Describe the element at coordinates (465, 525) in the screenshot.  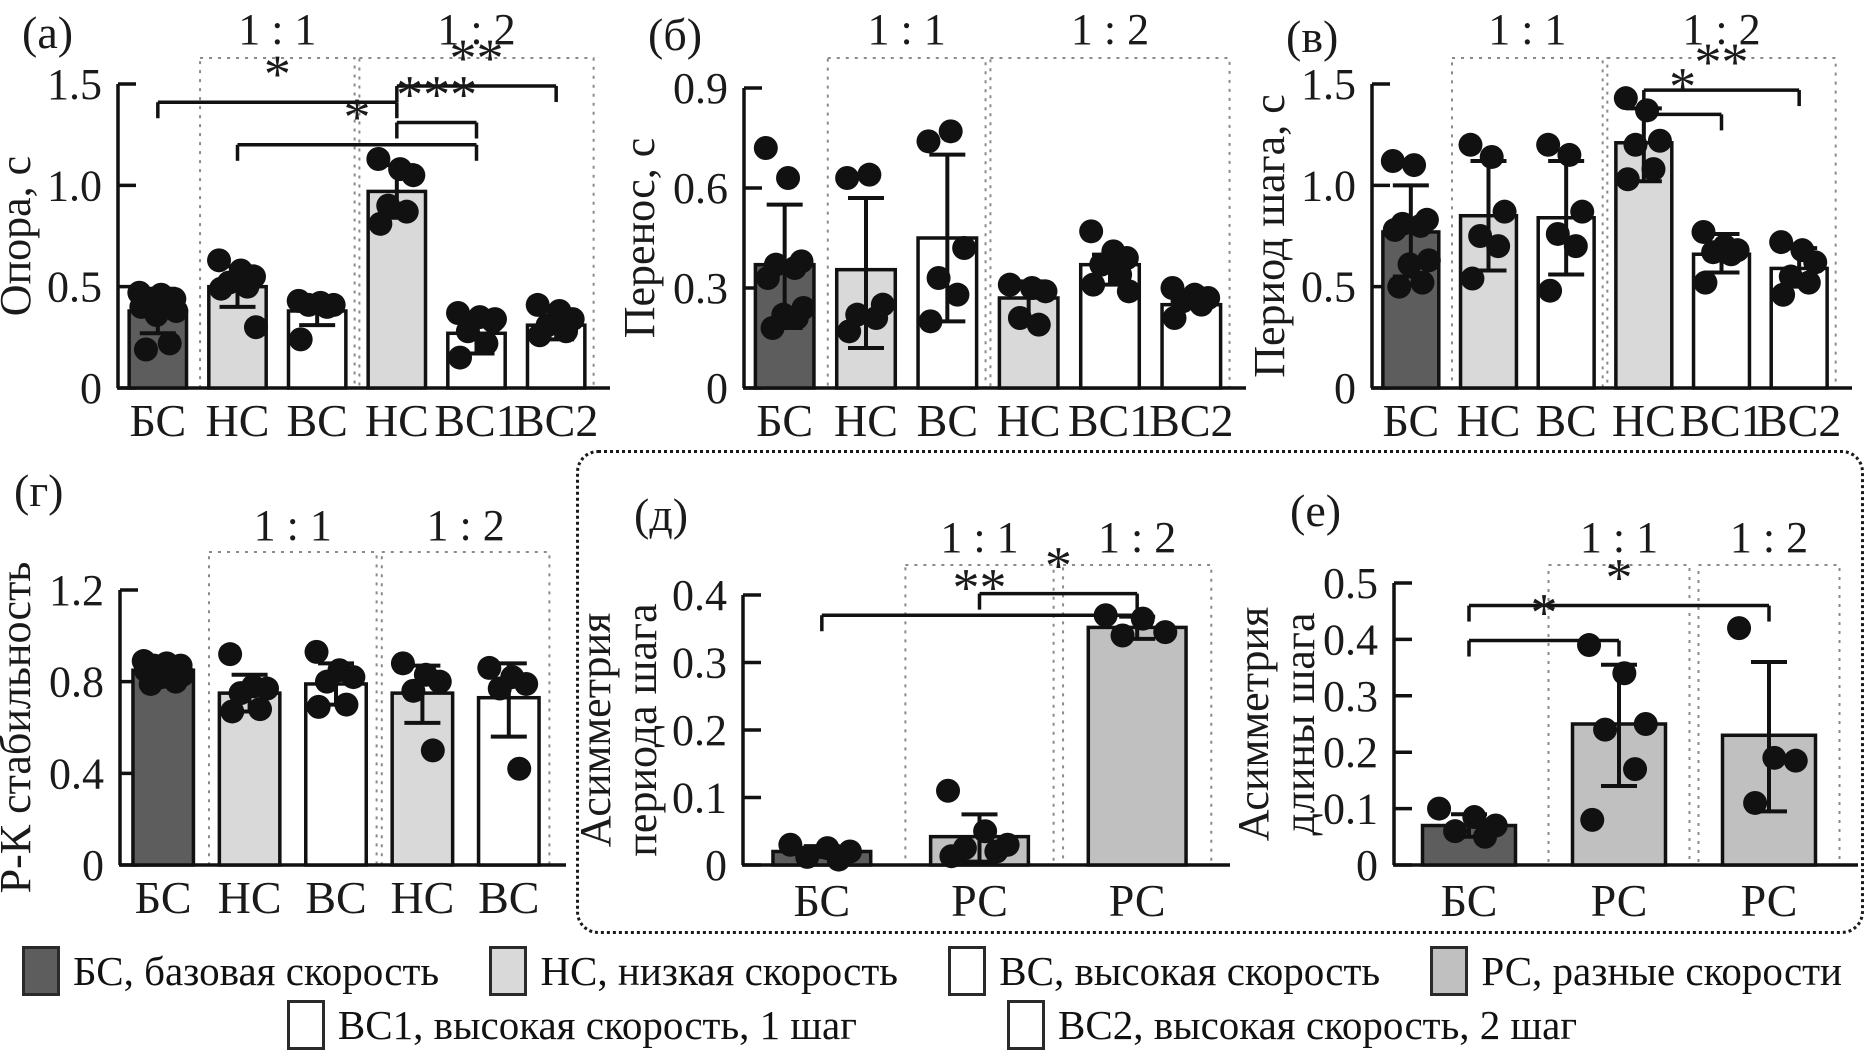
I see `panel-g-group-label-1: 1 : 2` at that location.